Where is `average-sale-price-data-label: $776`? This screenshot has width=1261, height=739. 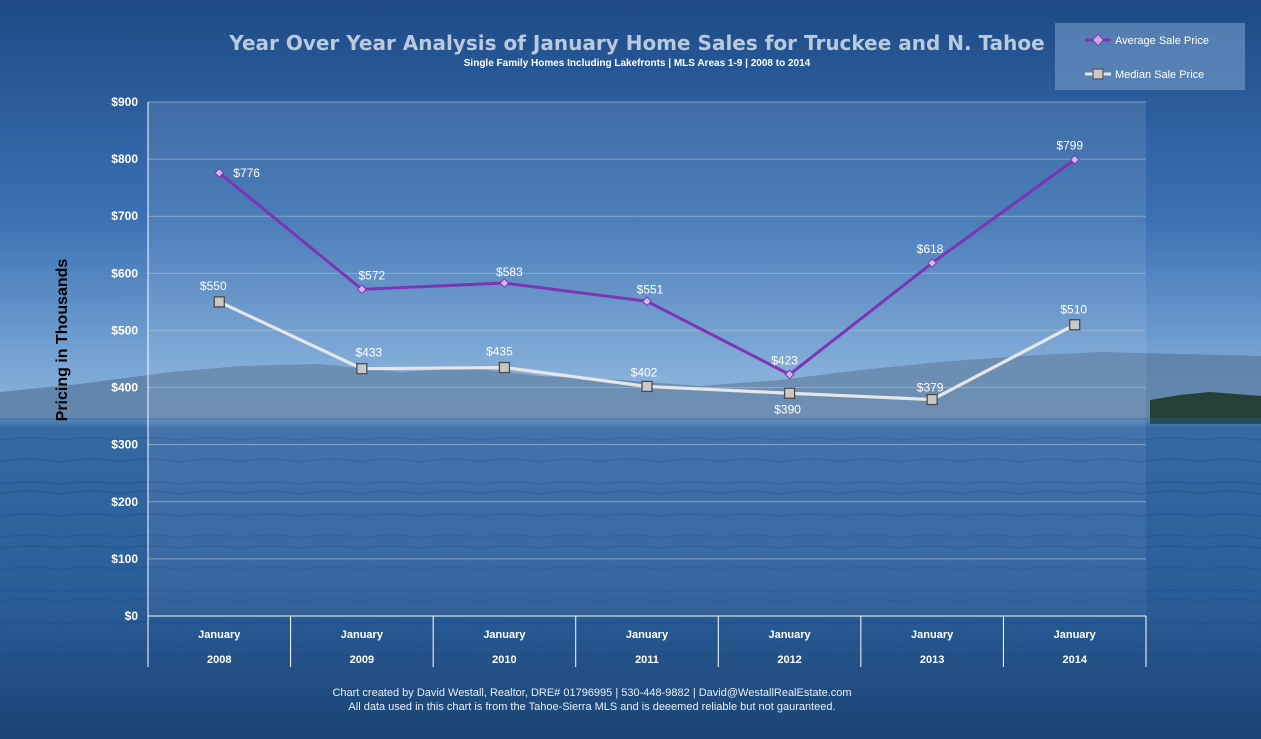 average-sale-price-data-label: $776 is located at coordinates (246, 173).